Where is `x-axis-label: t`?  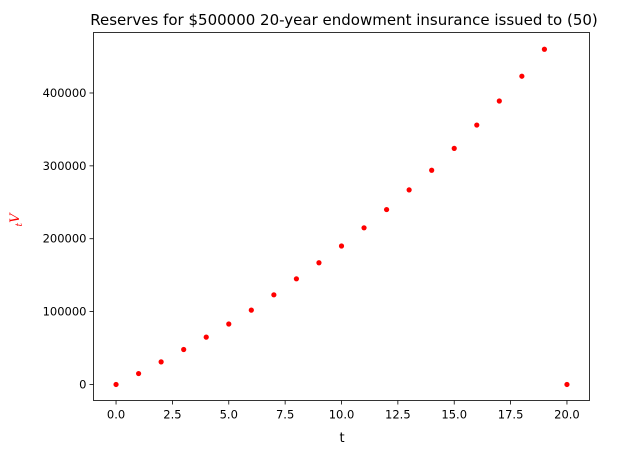
x-axis-label: t is located at coordinates (341, 438).